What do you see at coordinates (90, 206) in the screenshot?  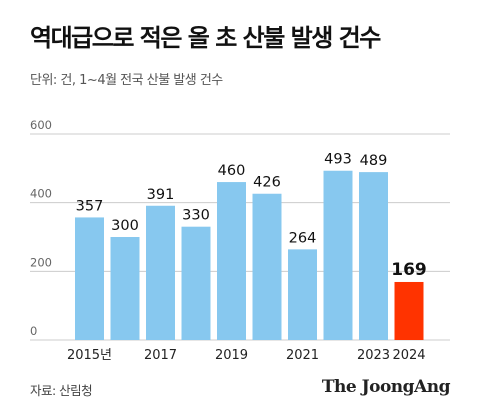 I see `data-label: 357` at bounding box center [90, 206].